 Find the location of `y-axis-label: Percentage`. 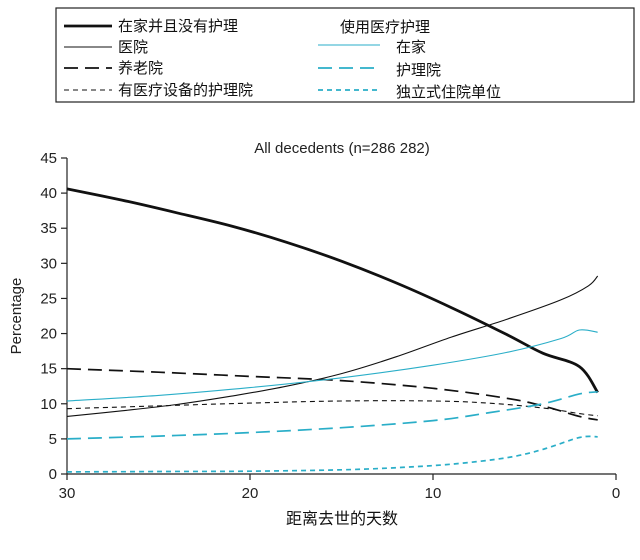

y-axis-label: Percentage is located at coordinates (16, 316).